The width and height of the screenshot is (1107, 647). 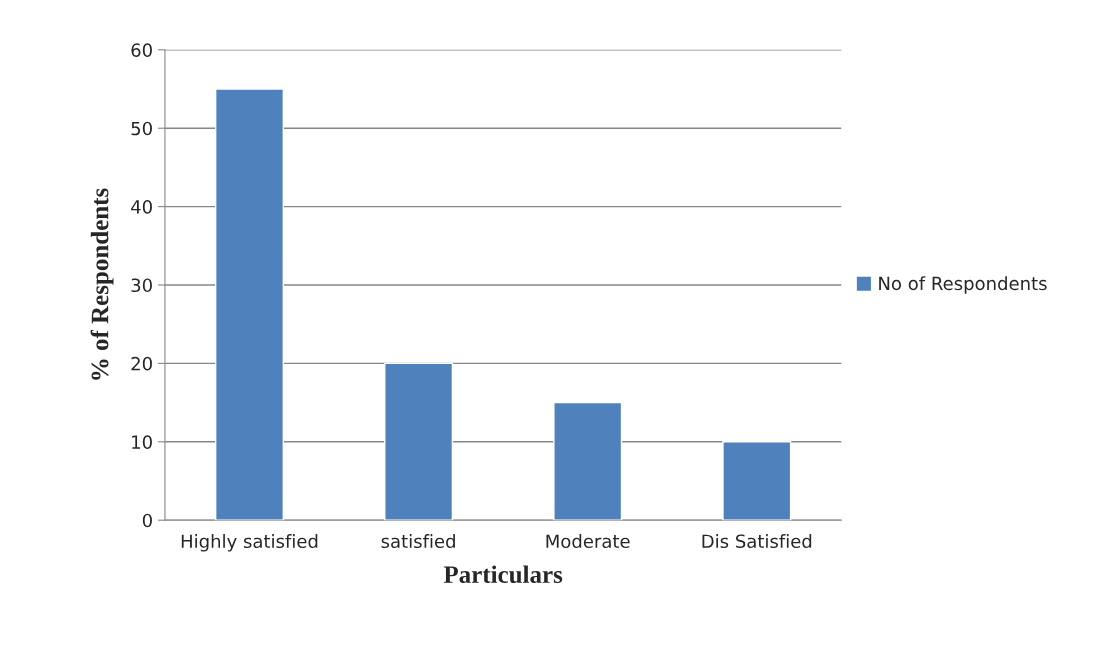 I want to click on x-tick-label: satisfied, so click(x=418, y=541).